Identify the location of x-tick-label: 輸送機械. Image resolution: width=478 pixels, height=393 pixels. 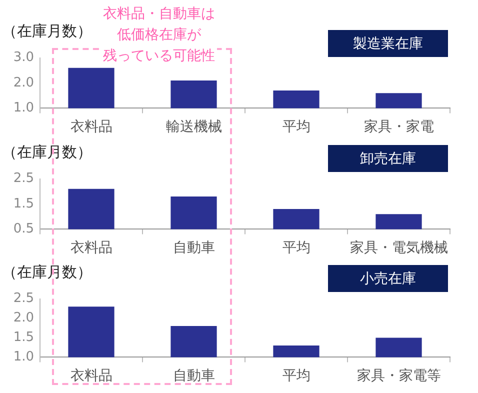
(194, 127).